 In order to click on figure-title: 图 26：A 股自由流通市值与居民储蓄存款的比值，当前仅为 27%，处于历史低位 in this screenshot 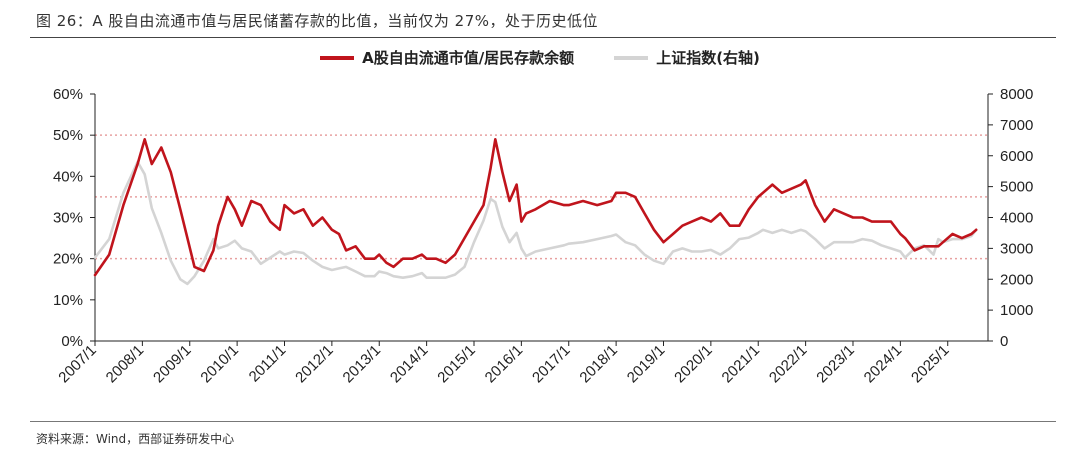, I will do `click(317, 21)`.